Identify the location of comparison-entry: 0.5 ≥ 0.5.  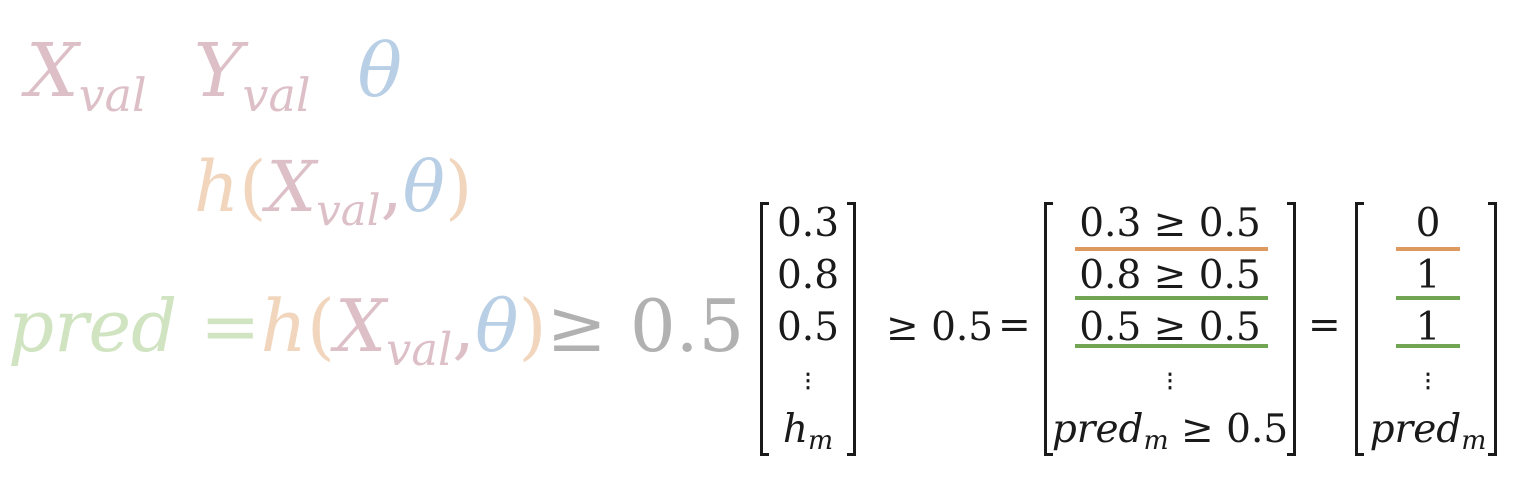
(1170, 327).